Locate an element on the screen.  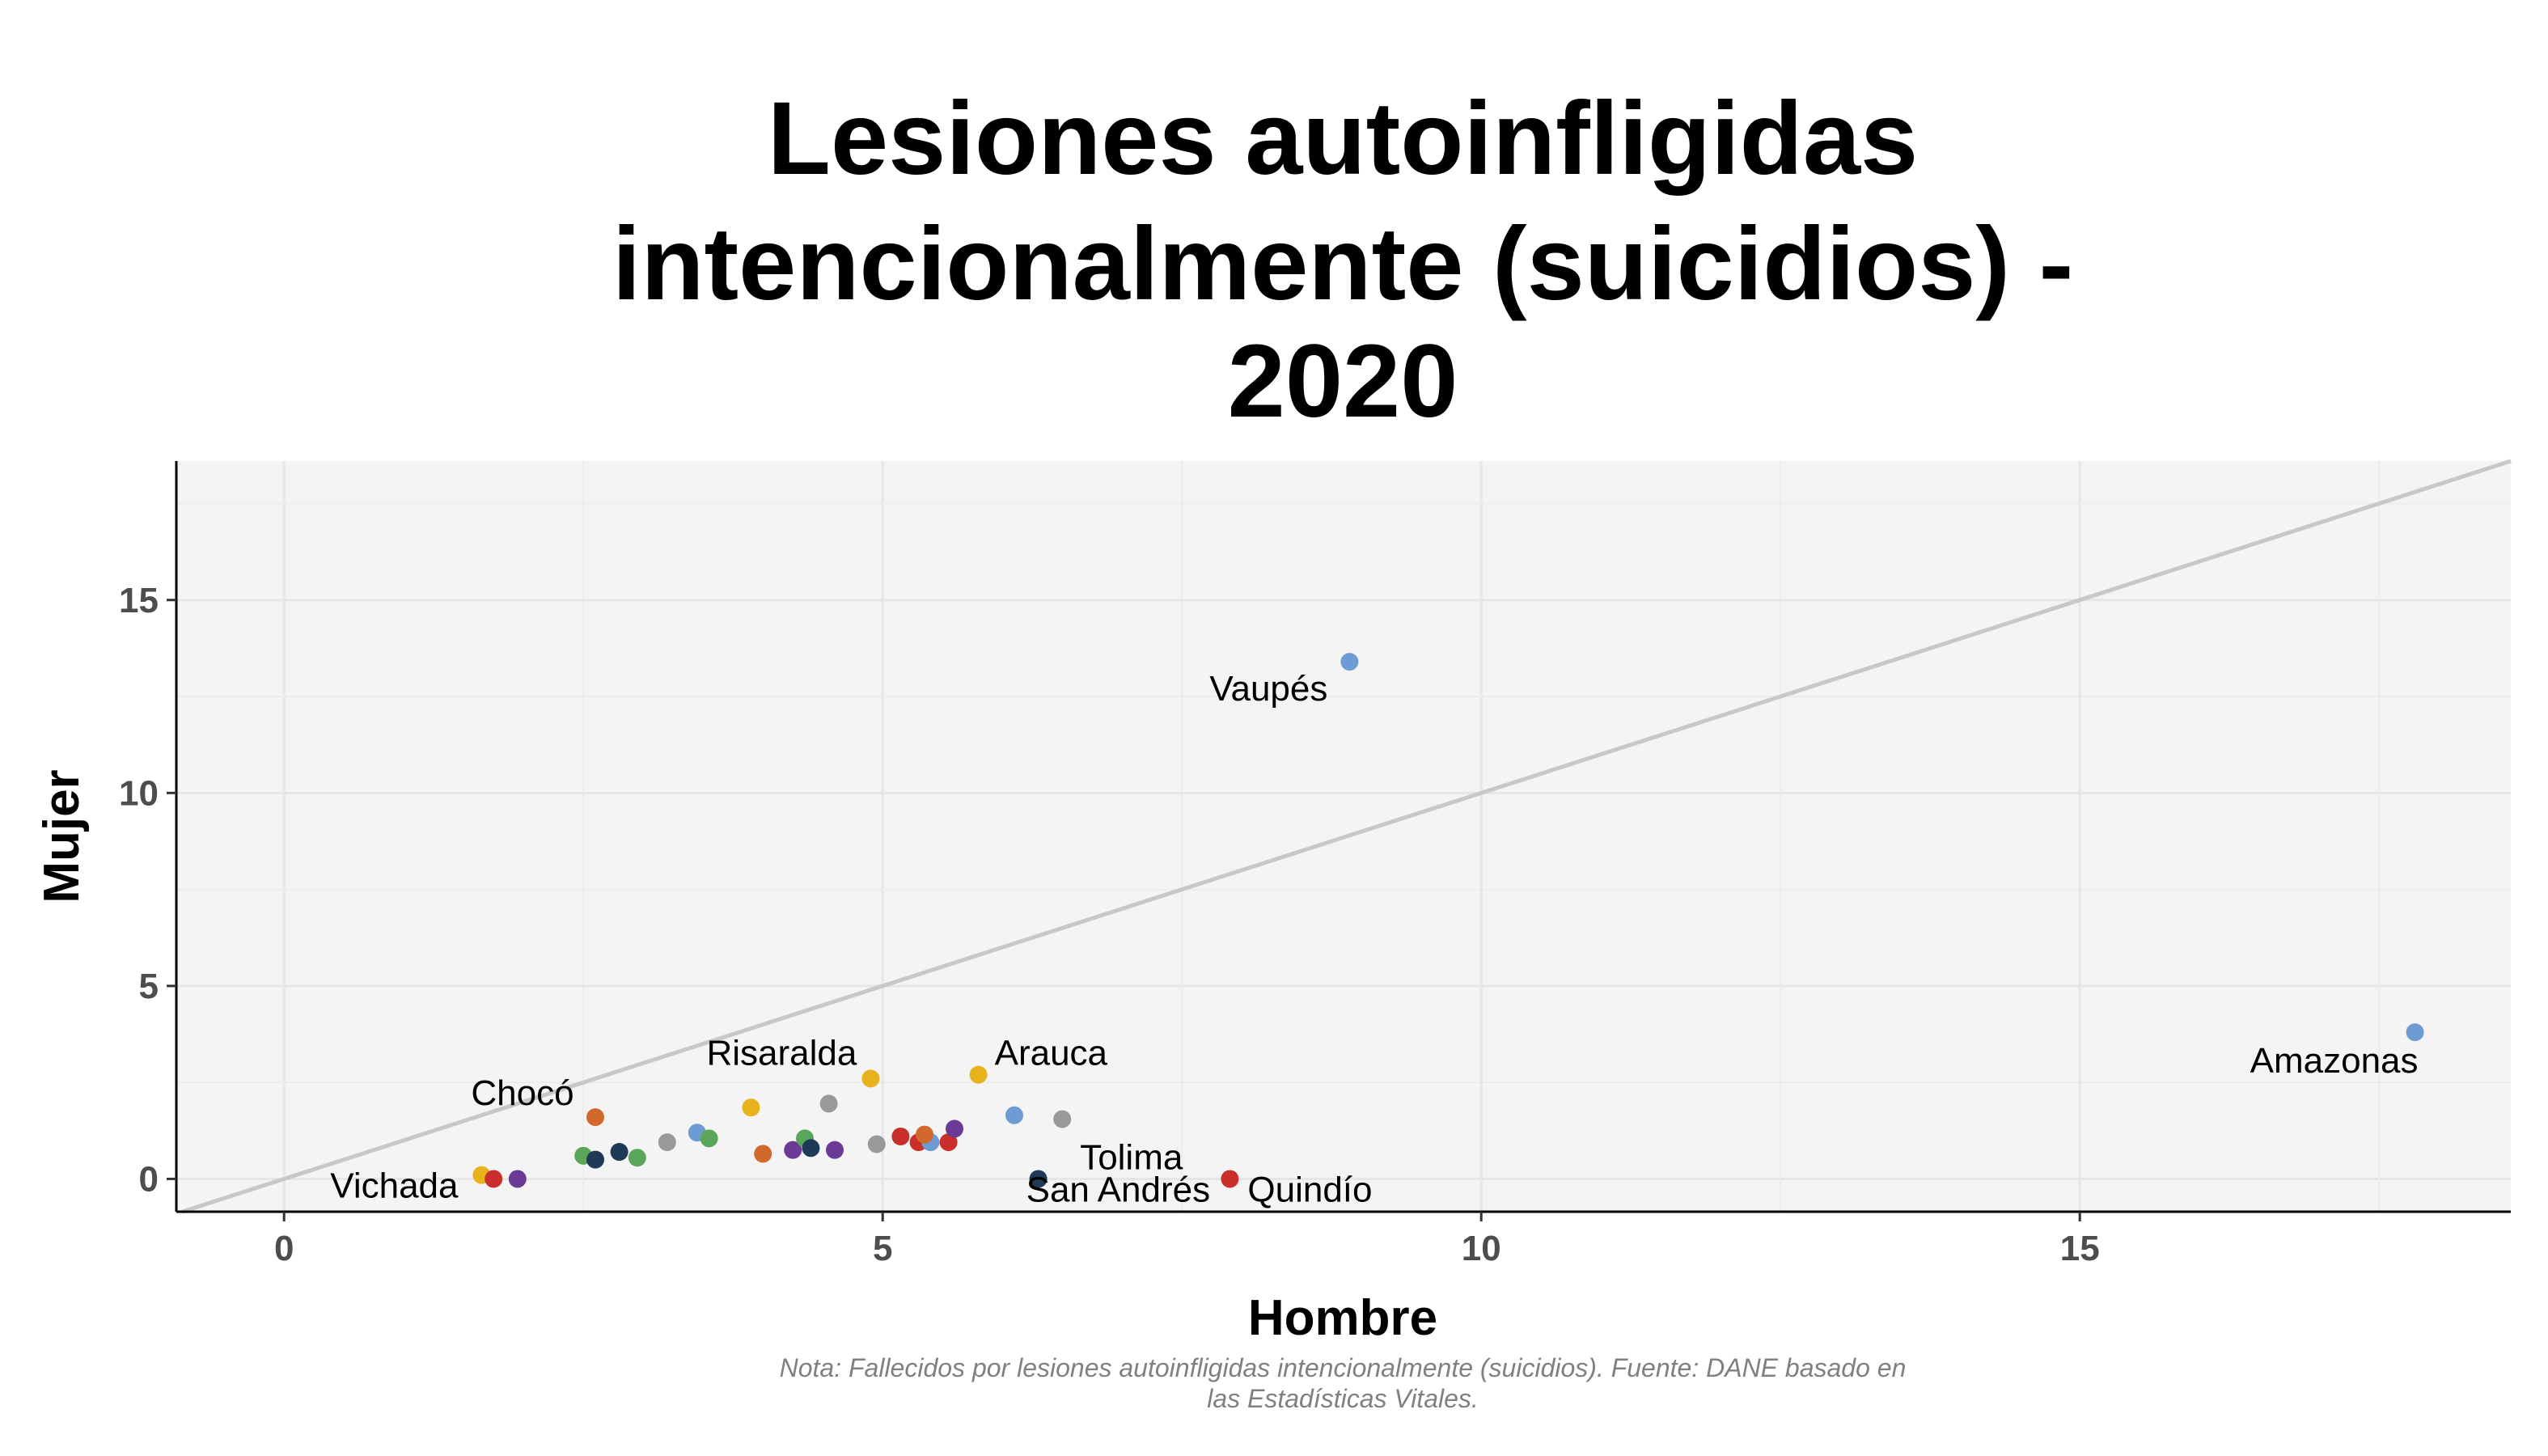
point-label: Tolima is located at coordinates (1132, 1157).